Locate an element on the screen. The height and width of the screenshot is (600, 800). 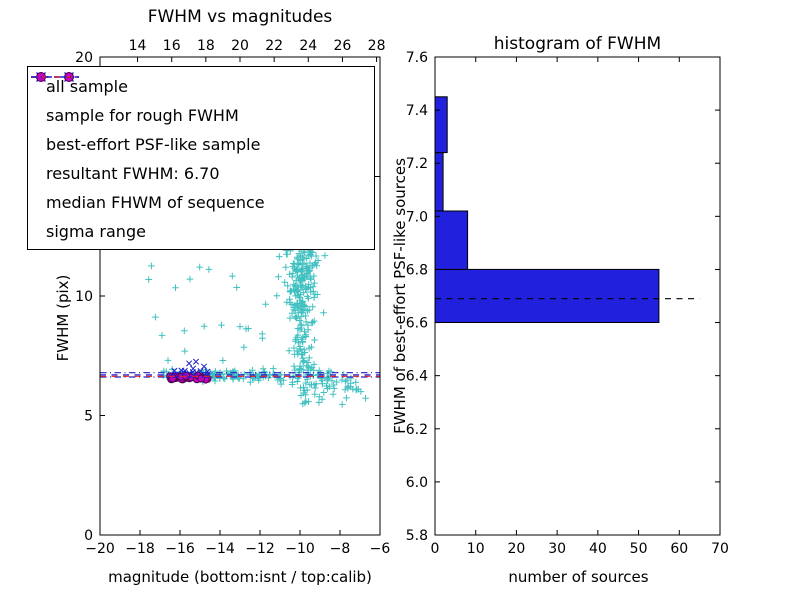
legend-item-label: sample for rough FWHM is located at coordinates (142, 115).